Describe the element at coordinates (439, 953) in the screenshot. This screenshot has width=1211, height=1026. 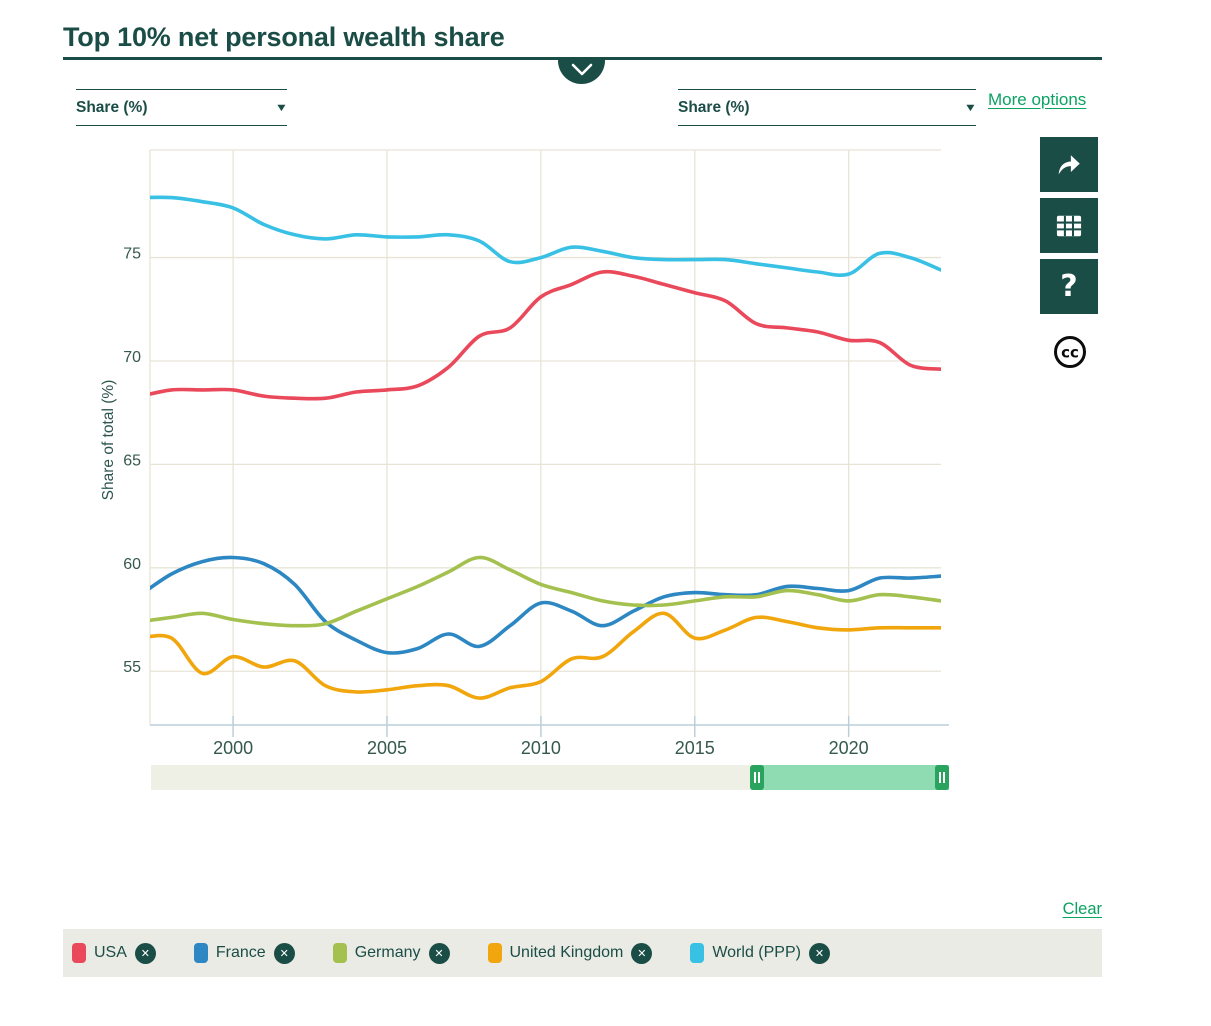
I see `remove-series-button-germany: ✕` at that location.